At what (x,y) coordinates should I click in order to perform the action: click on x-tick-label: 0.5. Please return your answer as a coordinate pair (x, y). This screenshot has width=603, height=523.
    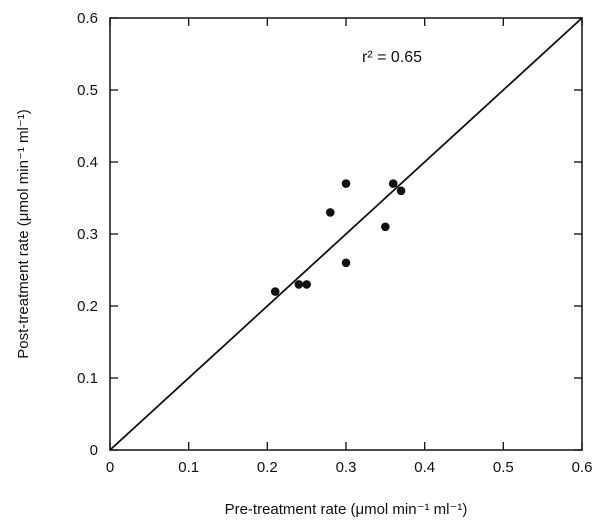
    Looking at the image, I should click on (503, 467).